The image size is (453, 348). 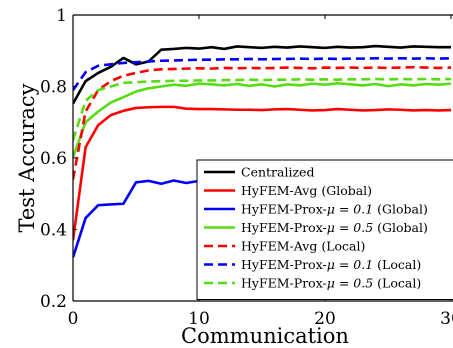 What do you see at coordinates (61, 16) in the screenshot?
I see `y-tick-label: 1` at bounding box center [61, 16].